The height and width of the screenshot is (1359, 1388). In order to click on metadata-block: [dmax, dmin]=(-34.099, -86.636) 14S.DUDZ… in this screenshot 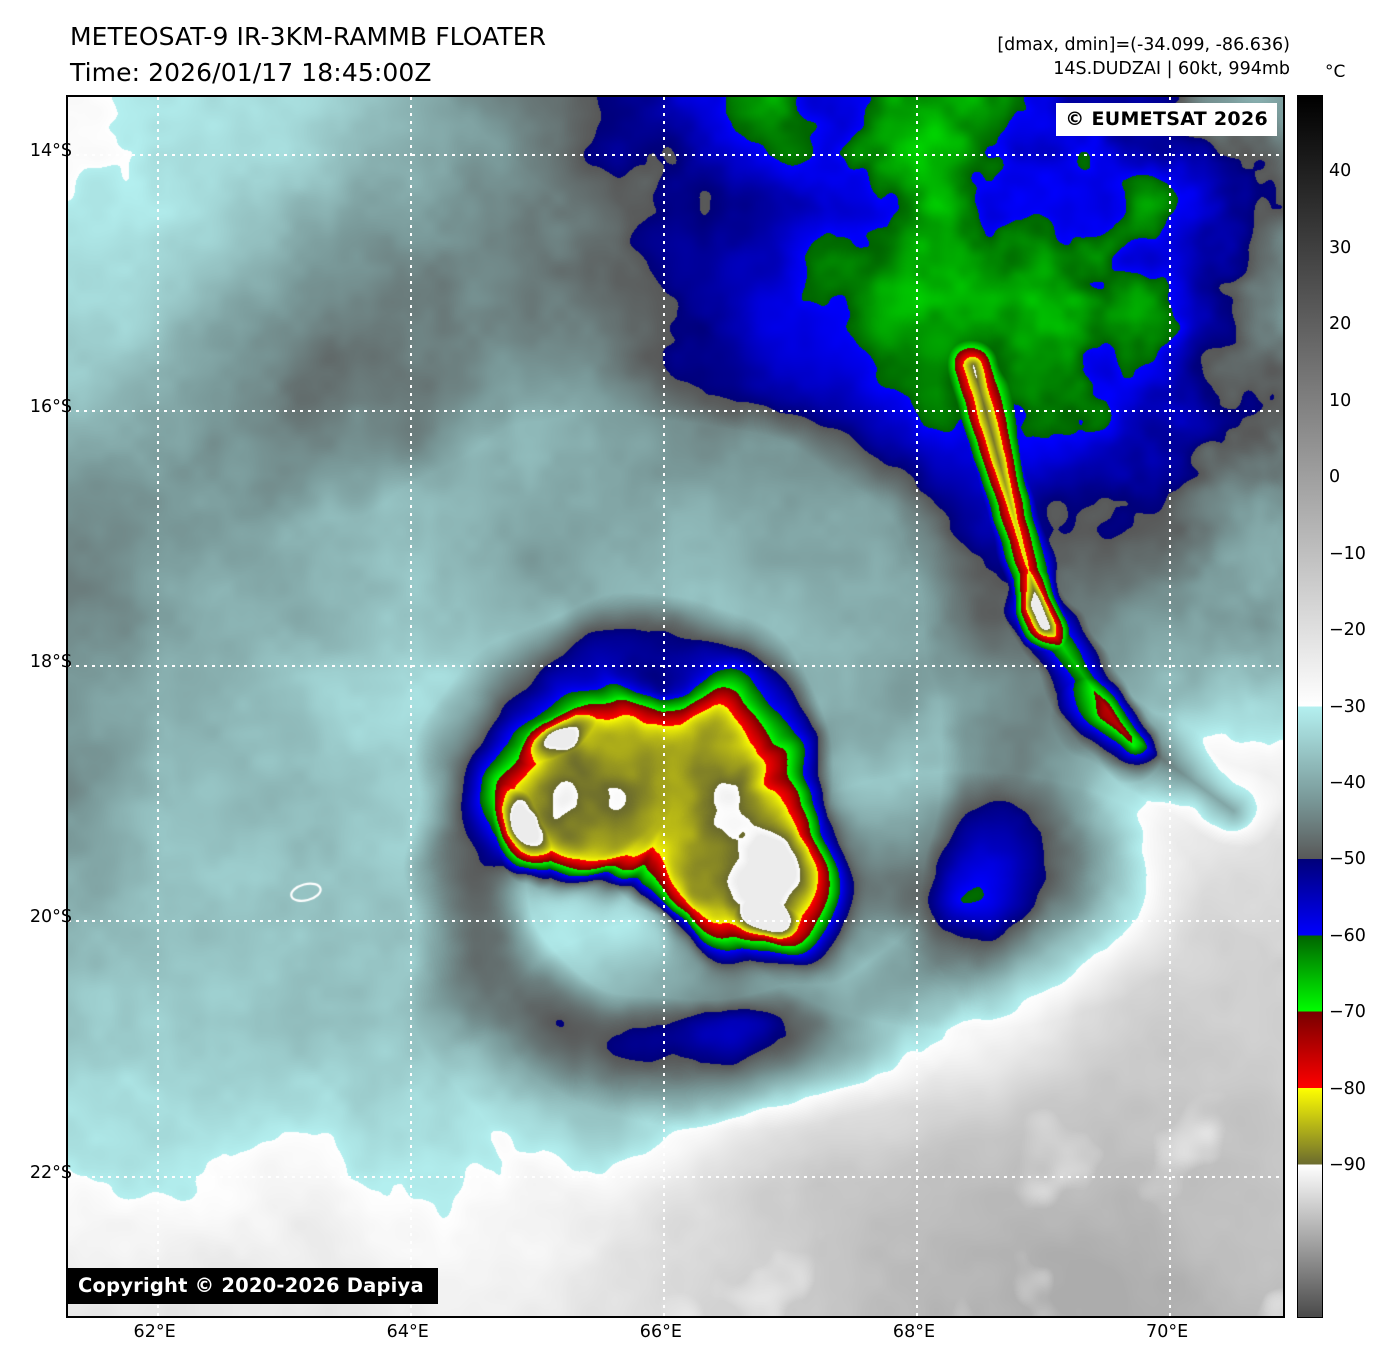, I will do `click(1143, 57)`.